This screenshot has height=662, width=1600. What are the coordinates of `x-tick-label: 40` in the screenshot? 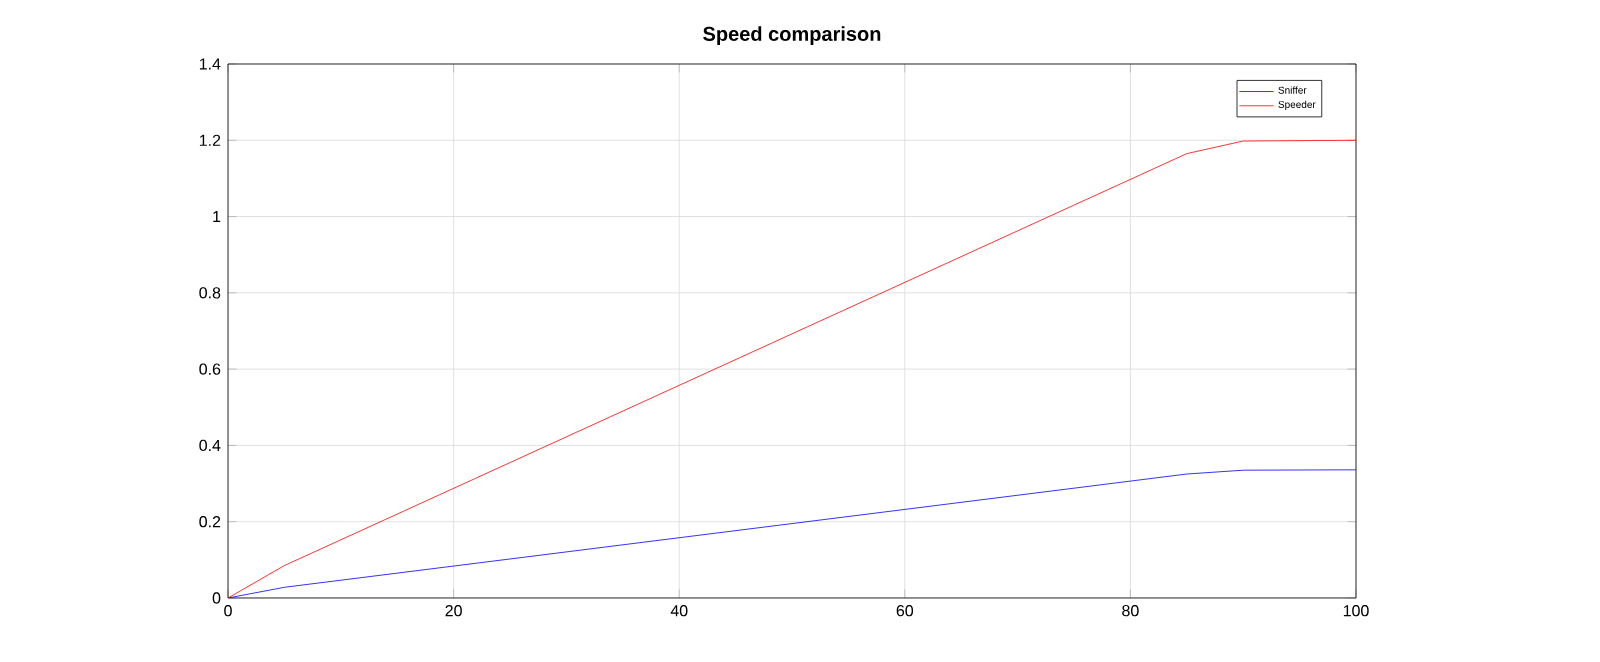 It's located at (679, 611).